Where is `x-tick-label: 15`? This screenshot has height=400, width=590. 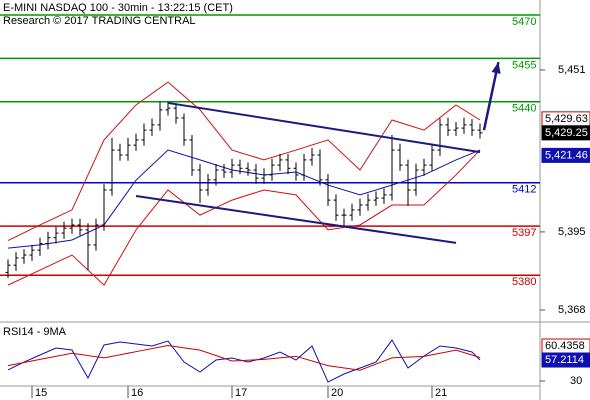
x-tick-label: 15 is located at coordinates (41, 393).